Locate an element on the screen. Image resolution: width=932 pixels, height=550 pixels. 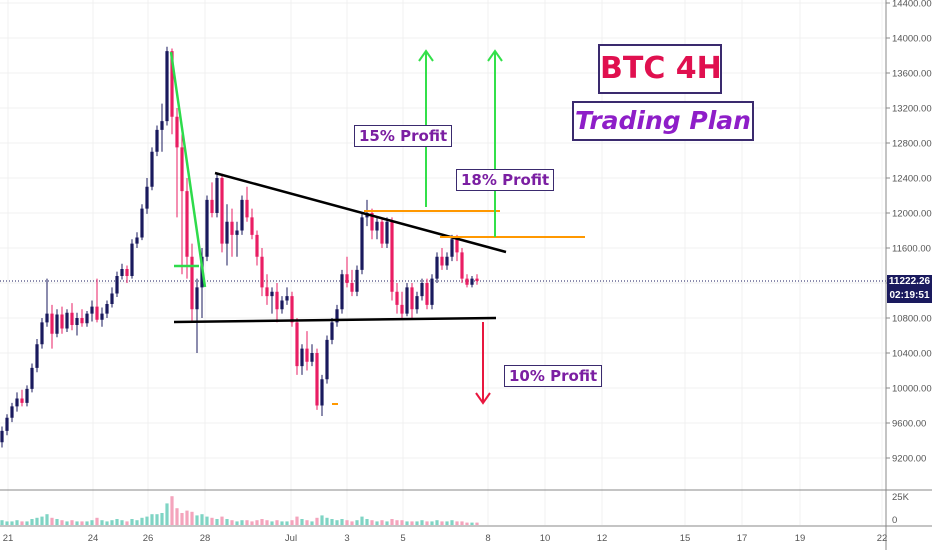
price-tick-label: 10000.00 is located at coordinates (912, 389).